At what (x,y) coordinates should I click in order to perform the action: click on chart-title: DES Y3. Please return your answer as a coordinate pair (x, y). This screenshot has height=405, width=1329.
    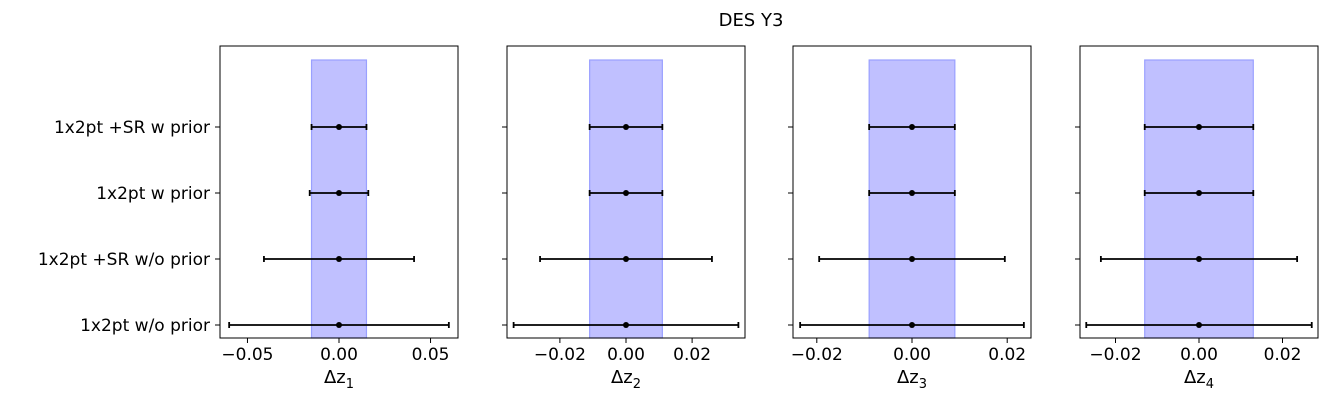
    Looking at the image, I should click on (751, 20).